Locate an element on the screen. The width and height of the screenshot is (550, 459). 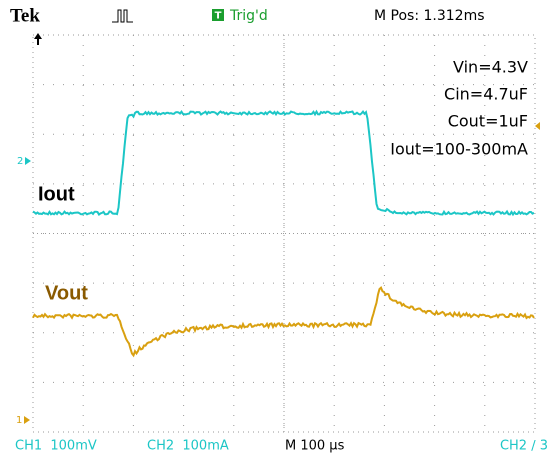
ch2-marker: 2 is located at coordinates (20, 161).